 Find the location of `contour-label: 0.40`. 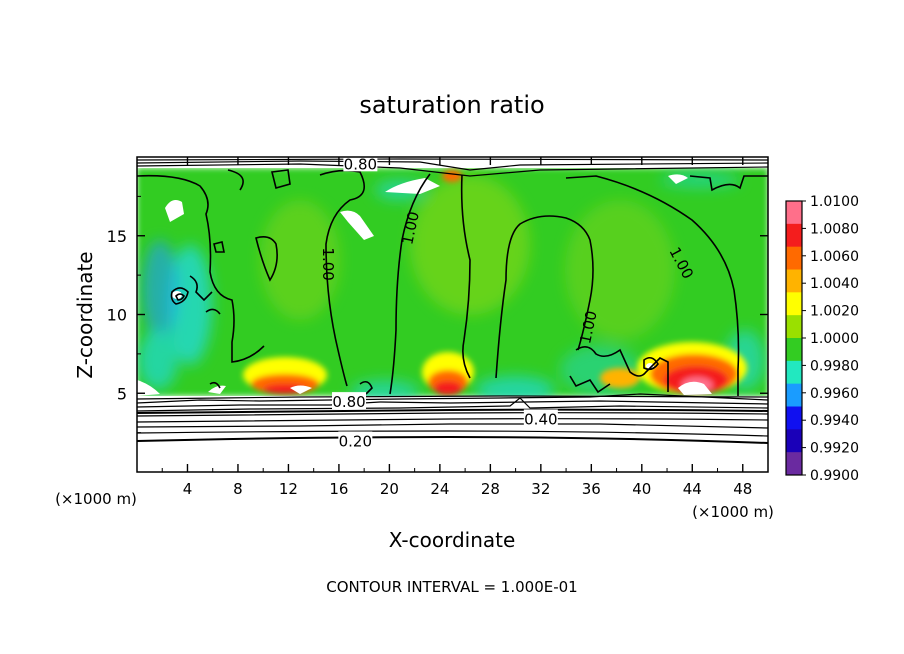

contour-label: 0.40 is located at coordinates (540, 419).